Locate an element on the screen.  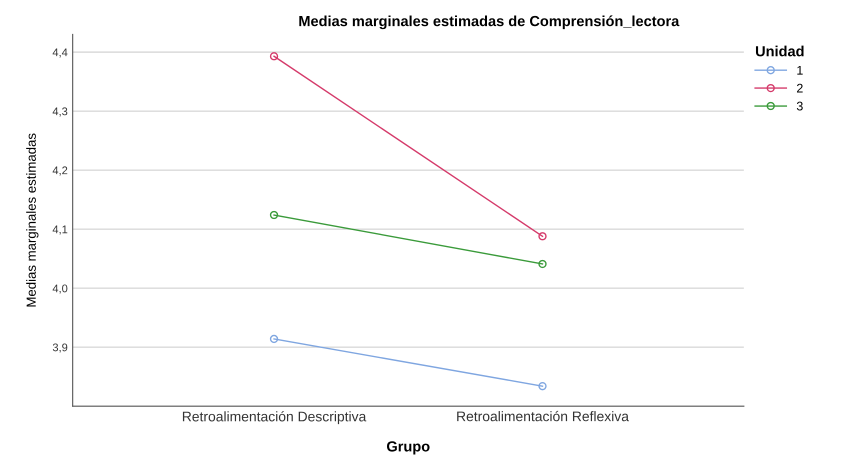
legend-label: 3 is located at coordinates (799, 106).